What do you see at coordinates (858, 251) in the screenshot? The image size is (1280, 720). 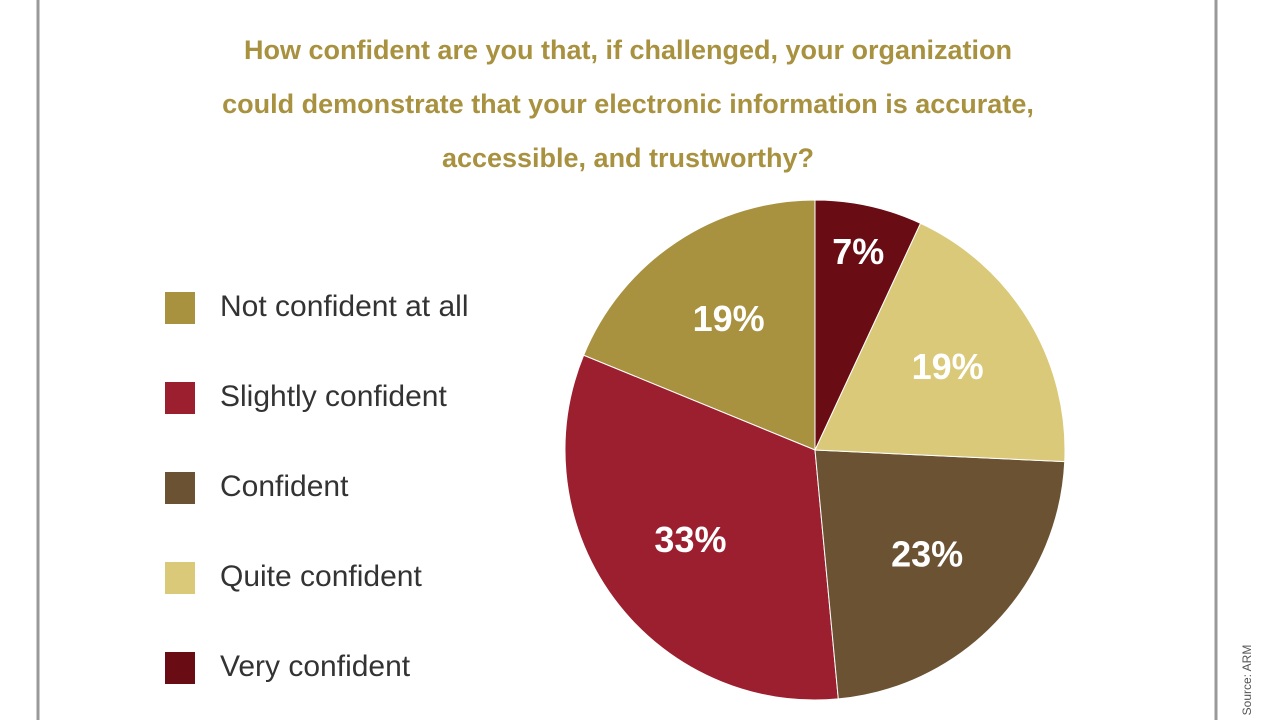 I see `slice-label: 7%` at bounding box center [858, 251].